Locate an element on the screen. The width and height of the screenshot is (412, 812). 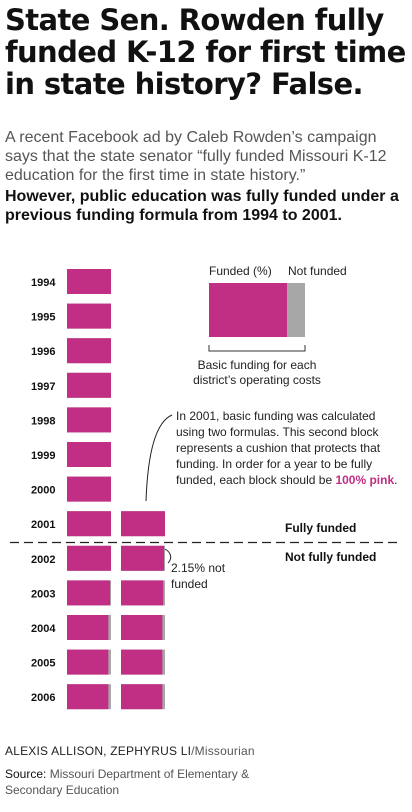
legend-not-funded-swatch is located at coordinates (296, 310).